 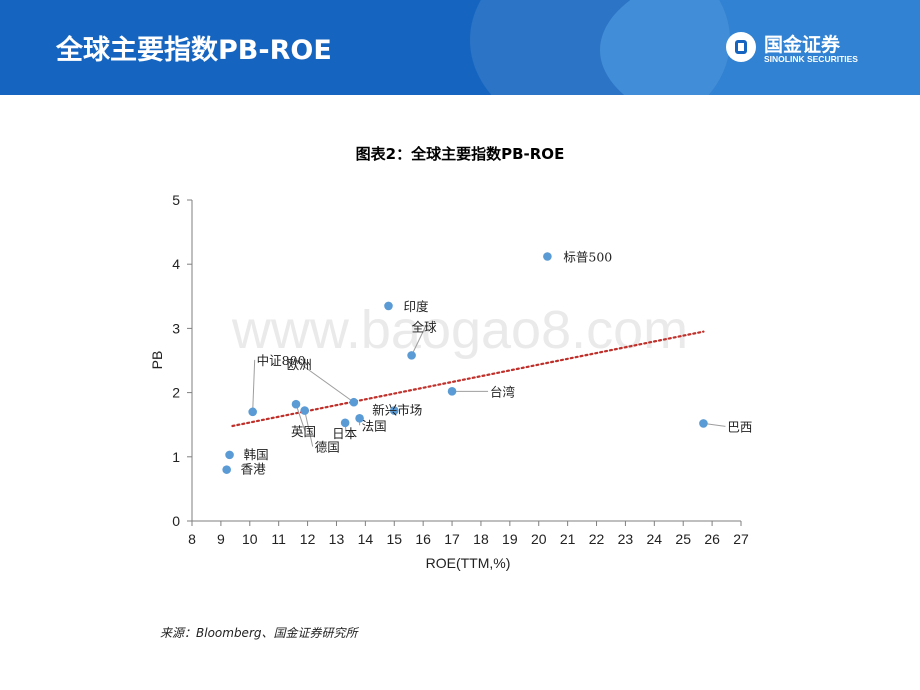 What do you see at coordinates (278, 539) in the screenshot?
I see `x-tick-label: 11` at bounding box center [278, 539].